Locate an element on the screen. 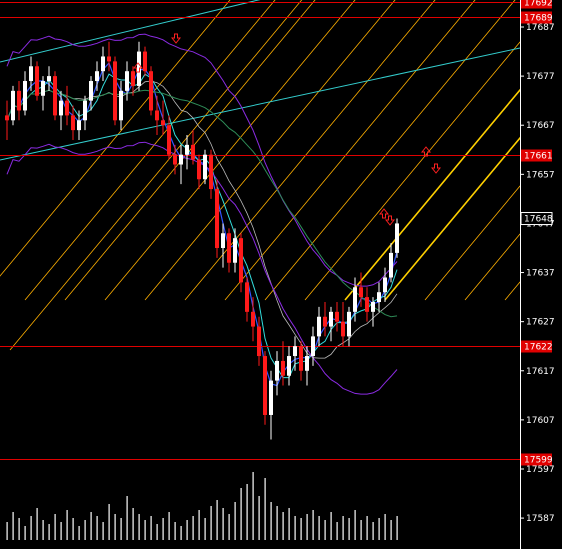 The image size is (562, 549). level-tag-label: 17622 is located at coordinates (538, 348).